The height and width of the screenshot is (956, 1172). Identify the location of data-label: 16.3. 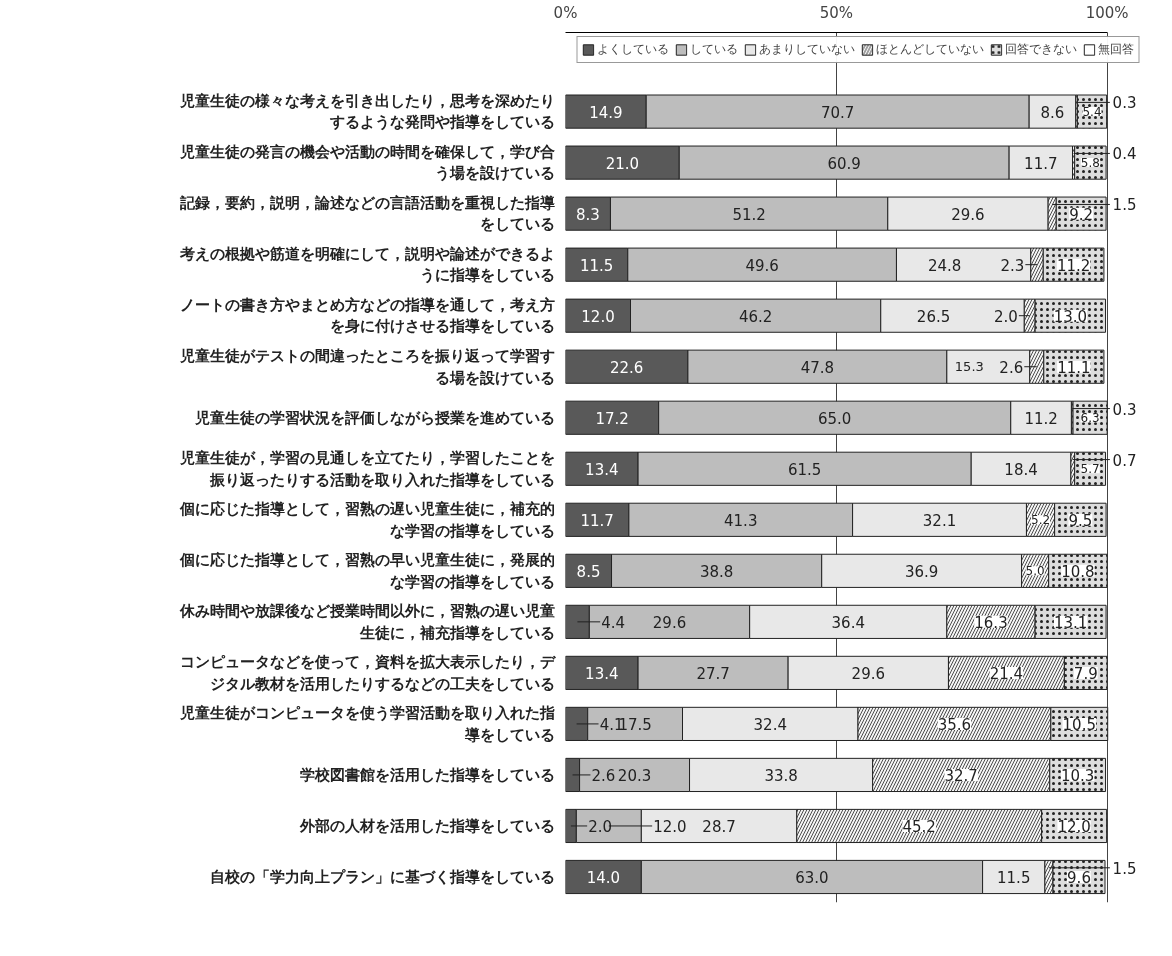
(991, 622).